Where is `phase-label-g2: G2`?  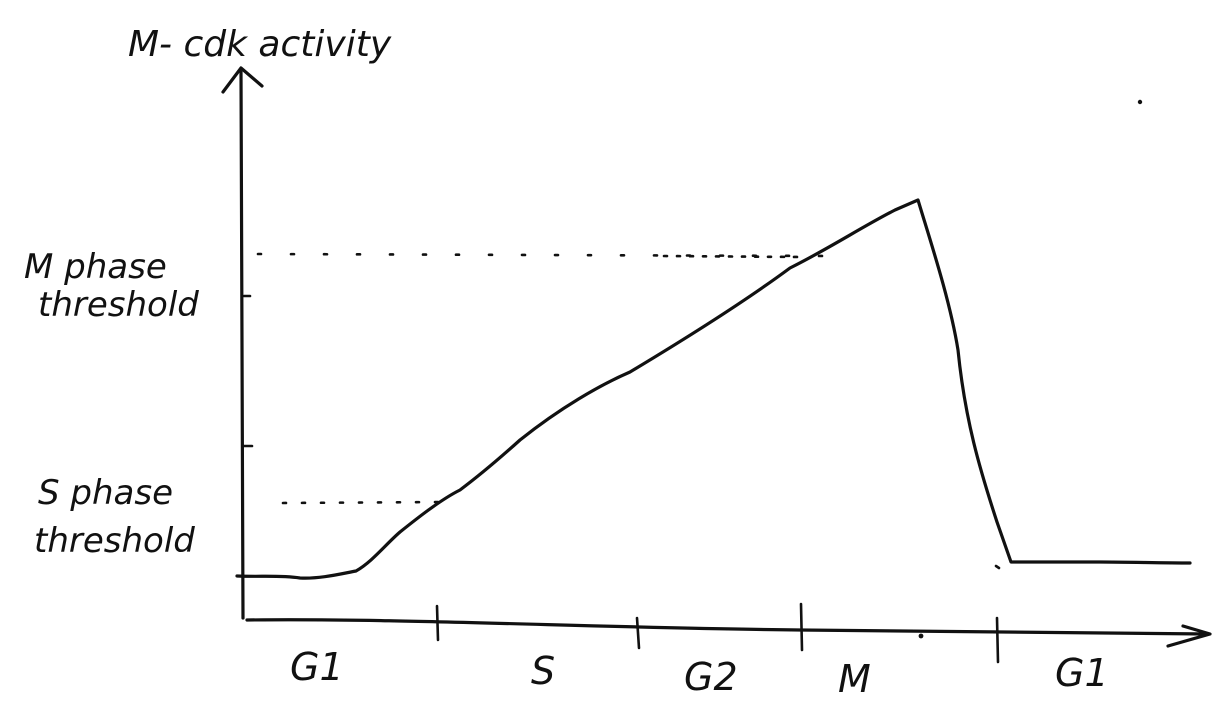 phase-label-g2: G2 is located at coordinates (711, 677).